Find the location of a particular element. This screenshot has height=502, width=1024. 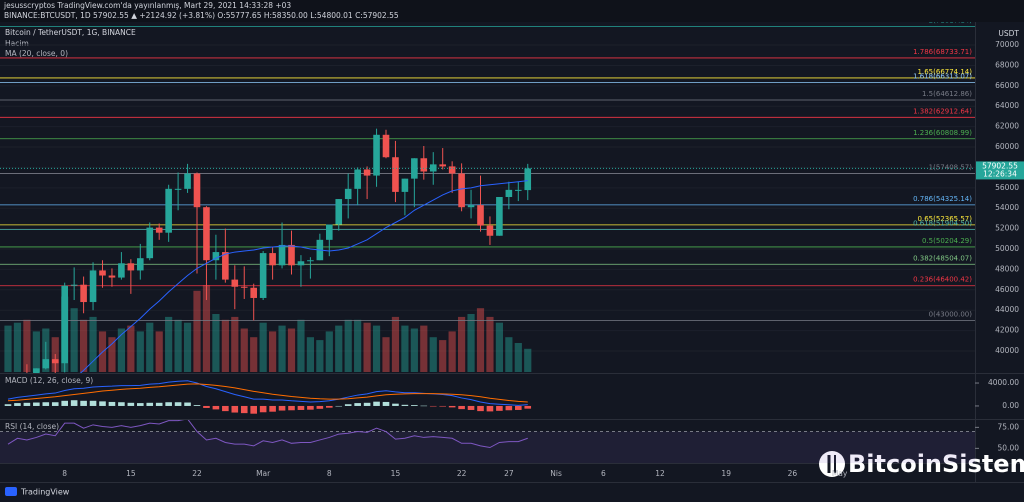

x-tick-label: 15 is located at coordinates (131, 473).